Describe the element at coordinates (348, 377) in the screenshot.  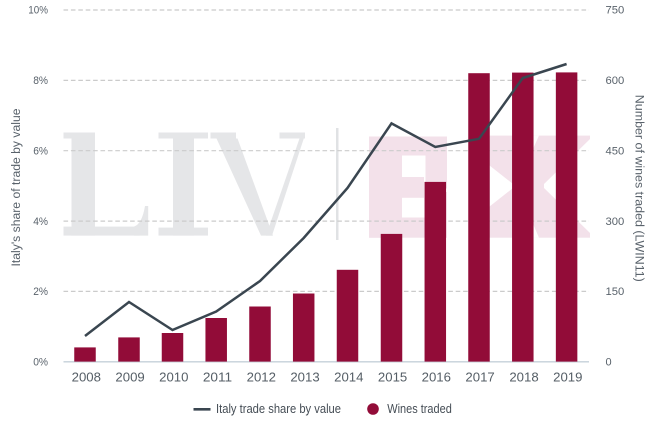
I see `svg-text: 2014` at that location.